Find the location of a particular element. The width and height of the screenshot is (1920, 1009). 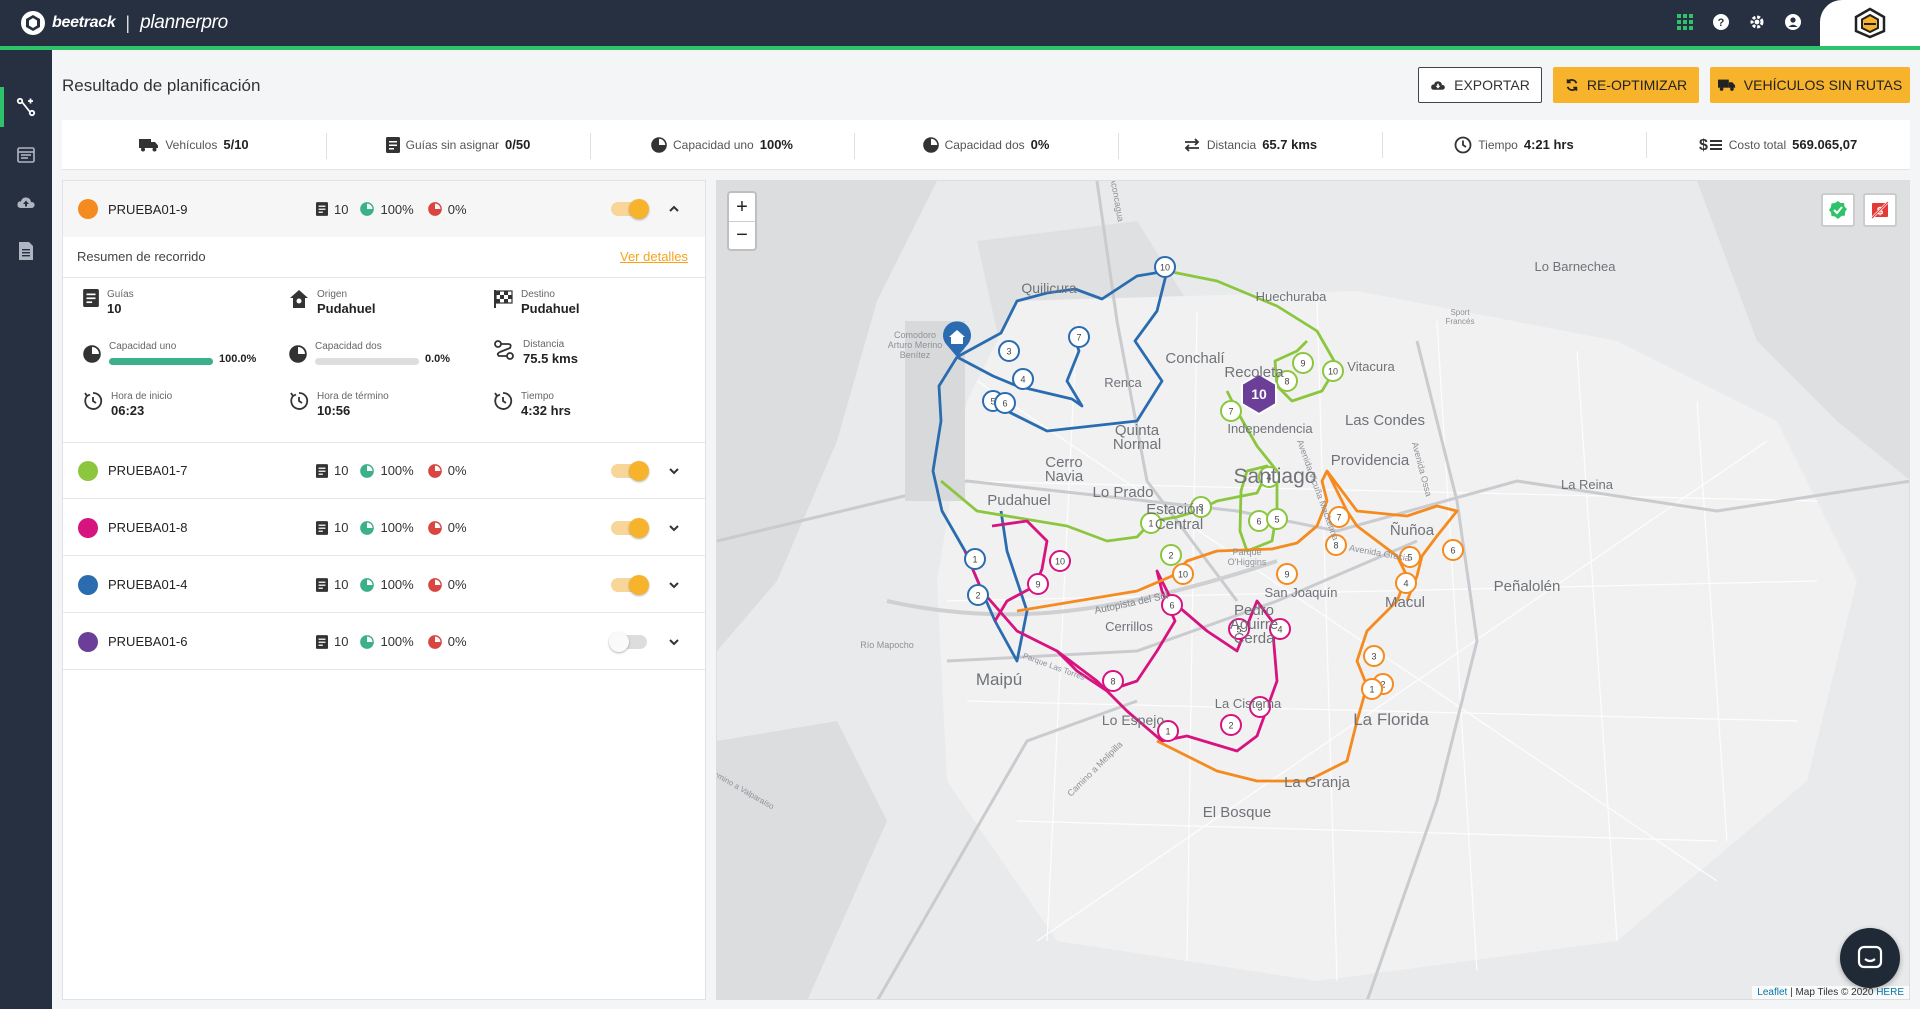

cluster-marker: 10 is located at coordinates (1259, 394).